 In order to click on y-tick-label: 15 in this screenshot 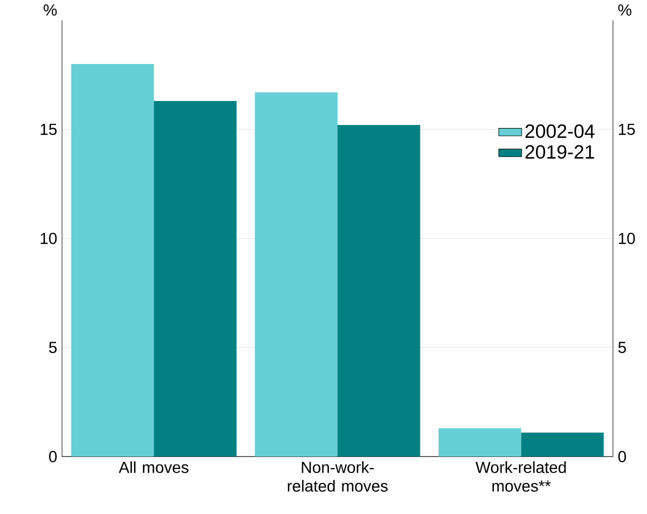, I will do `click(48, 130)`.